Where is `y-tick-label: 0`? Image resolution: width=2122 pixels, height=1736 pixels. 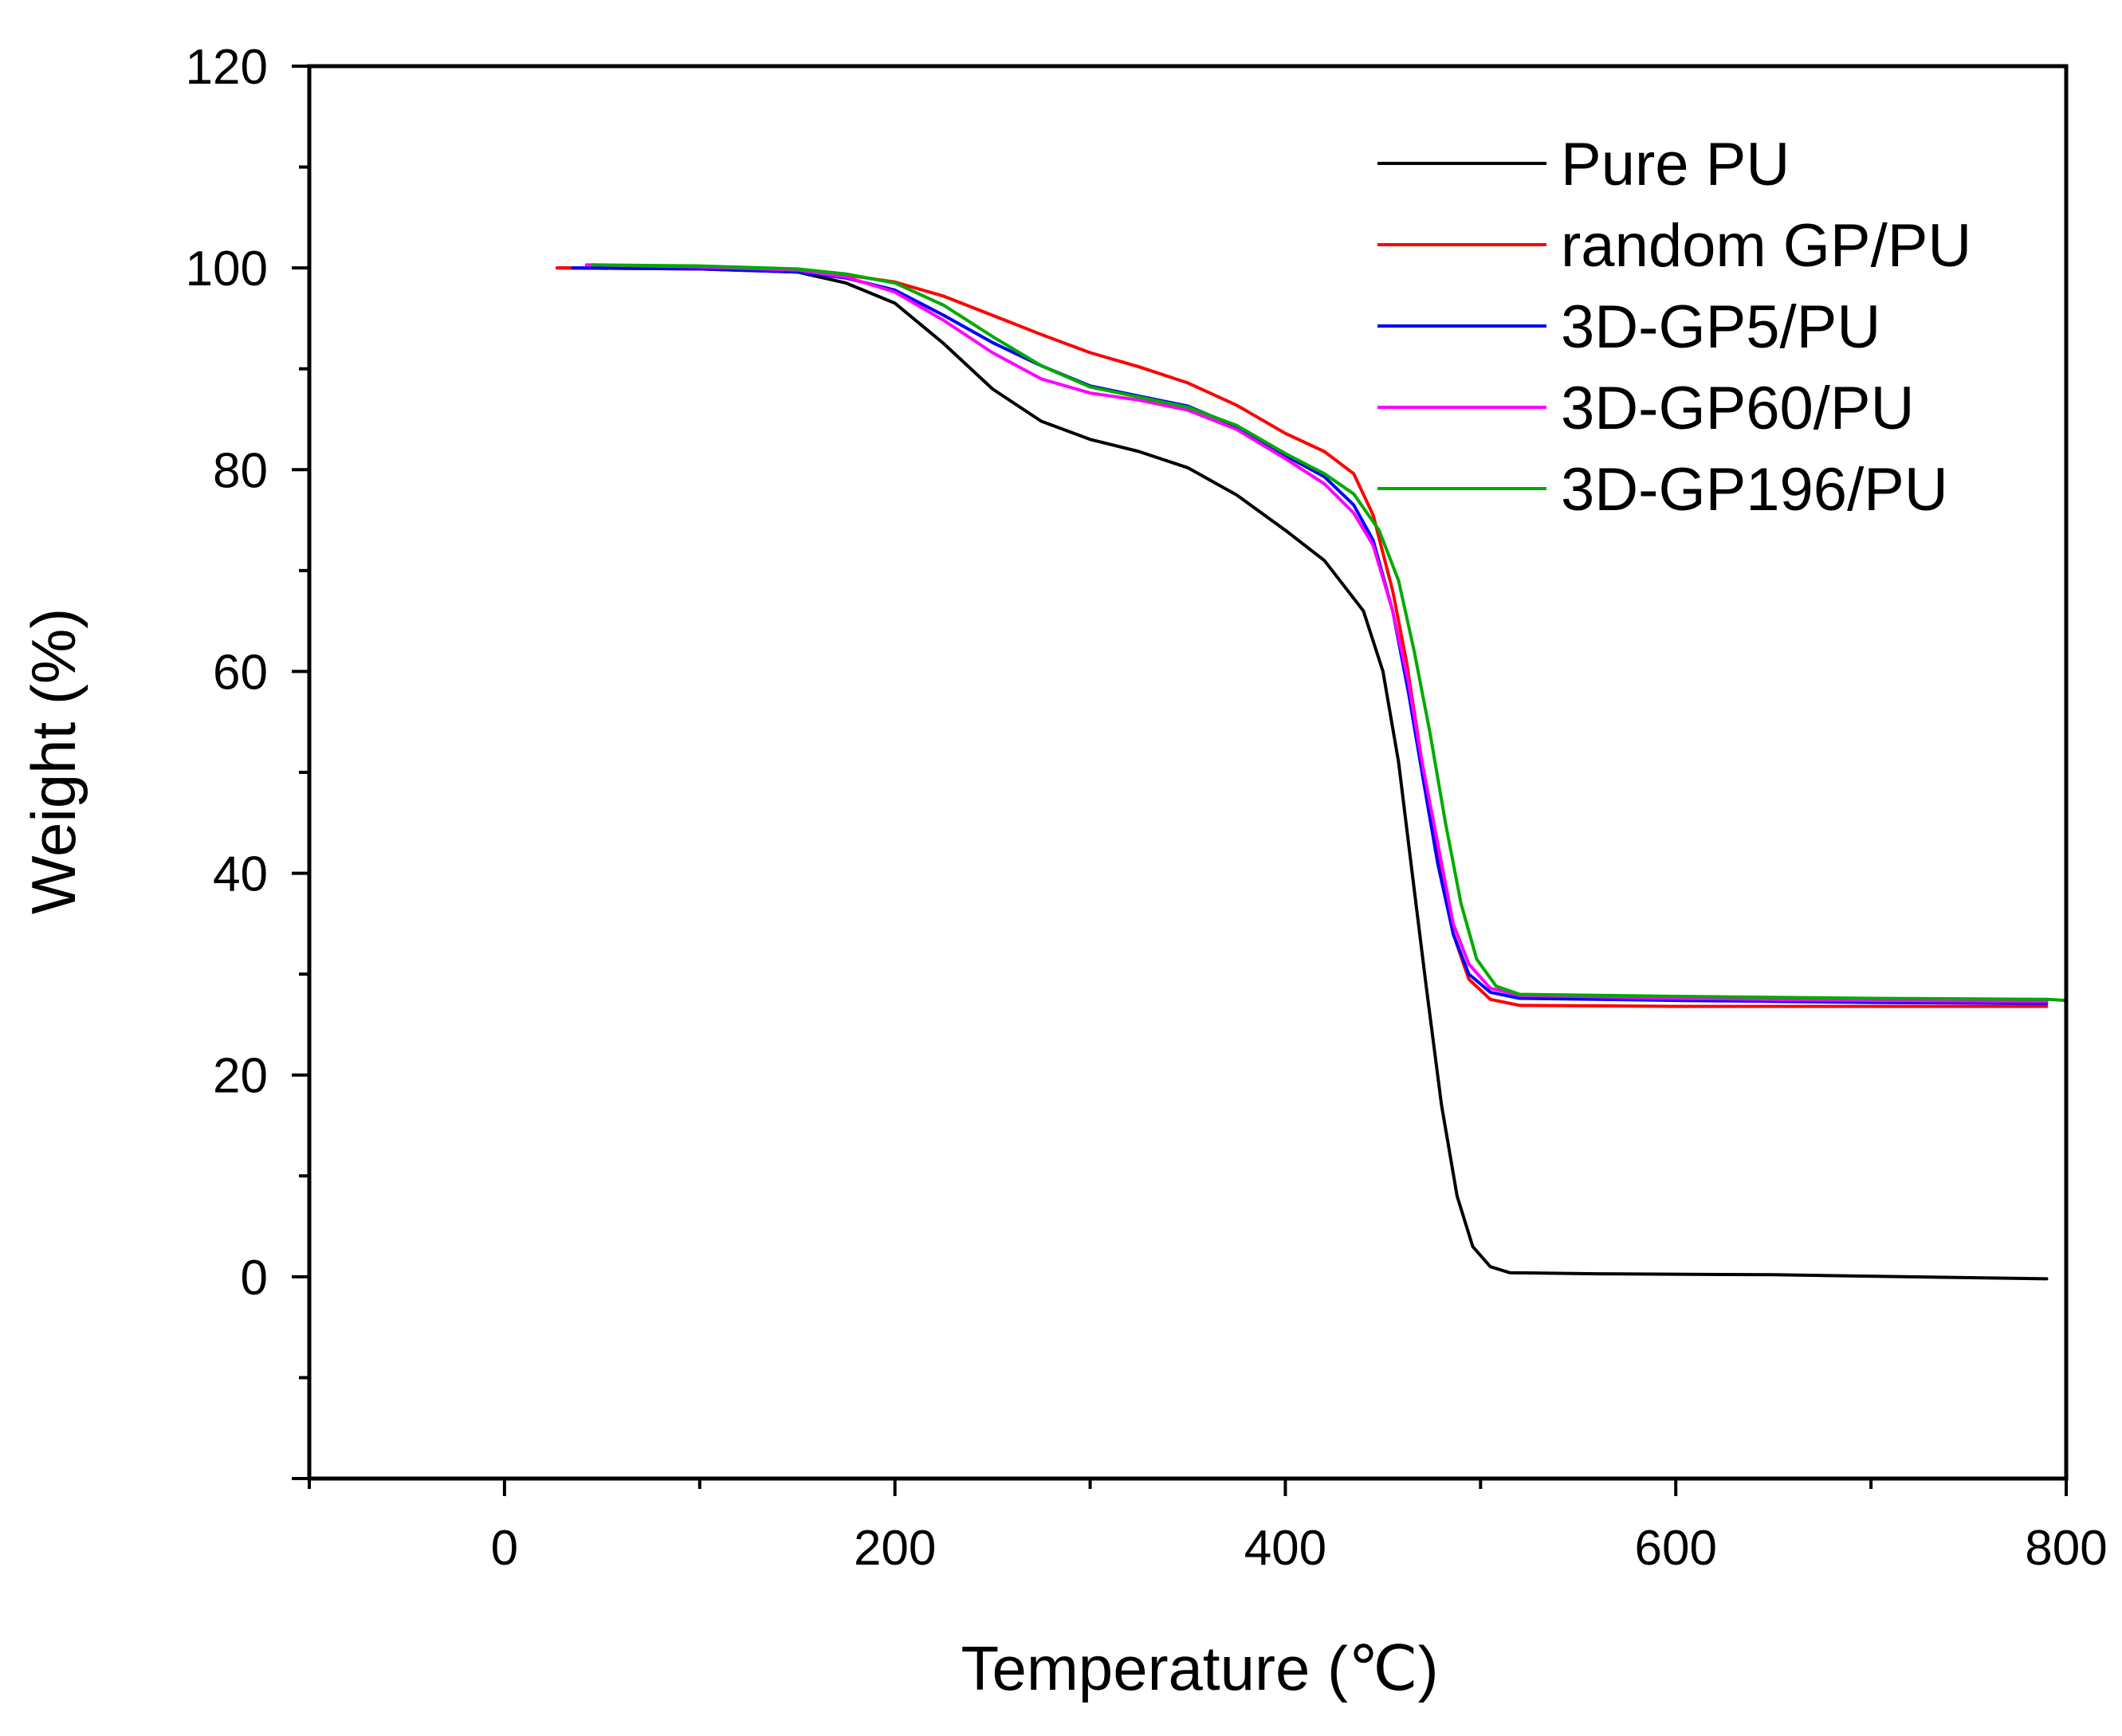 y-tick-label: 0 is located at coordinates (254, 1278).